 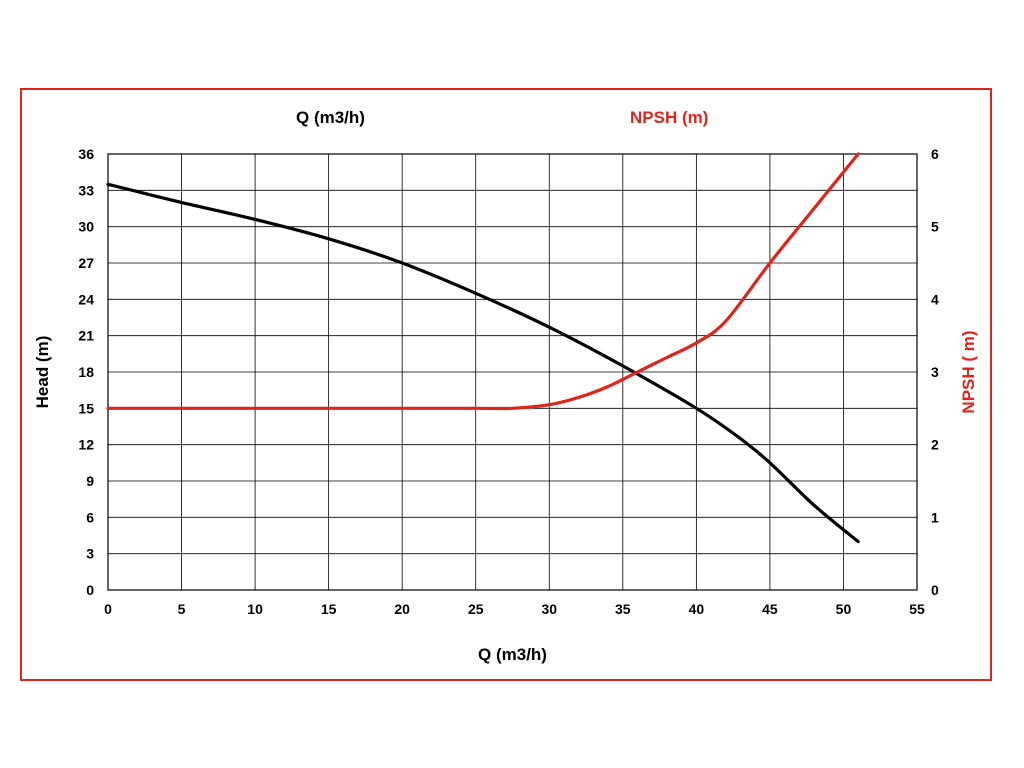 I want to click on x-axis-title: Q (m3/h), so click(x=512, y=654).